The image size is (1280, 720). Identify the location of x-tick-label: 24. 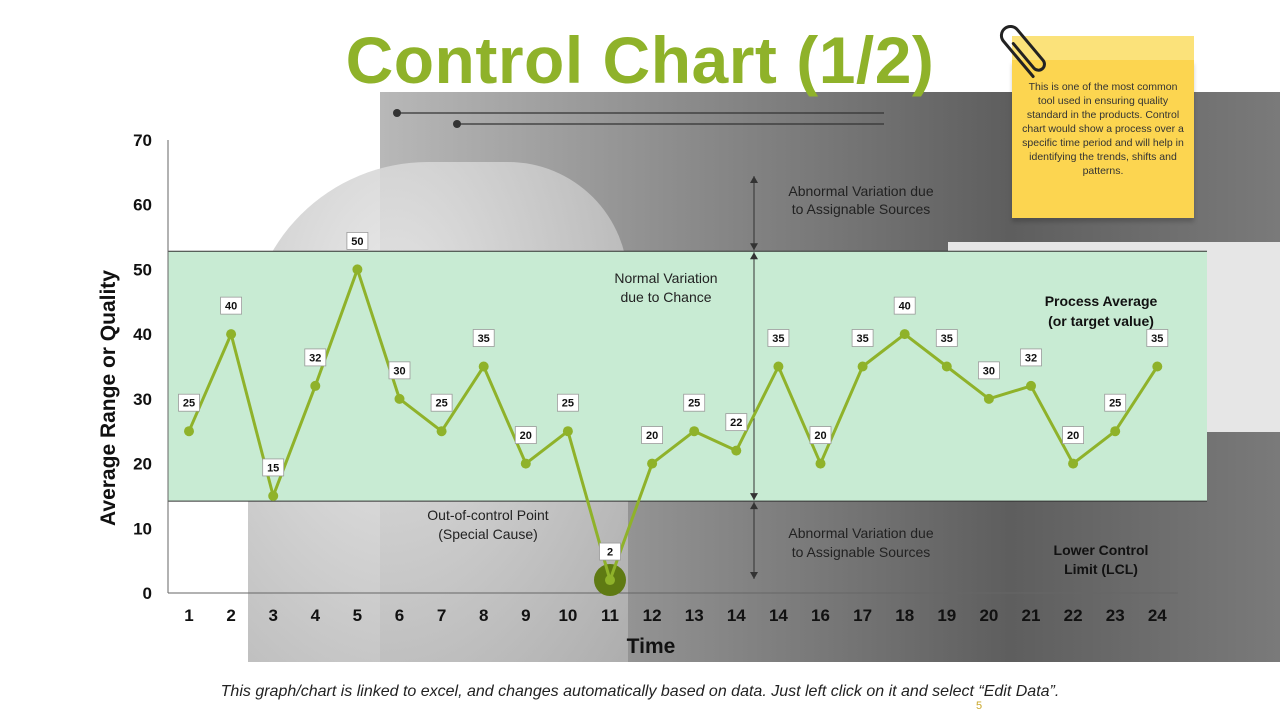
(1157, 615).